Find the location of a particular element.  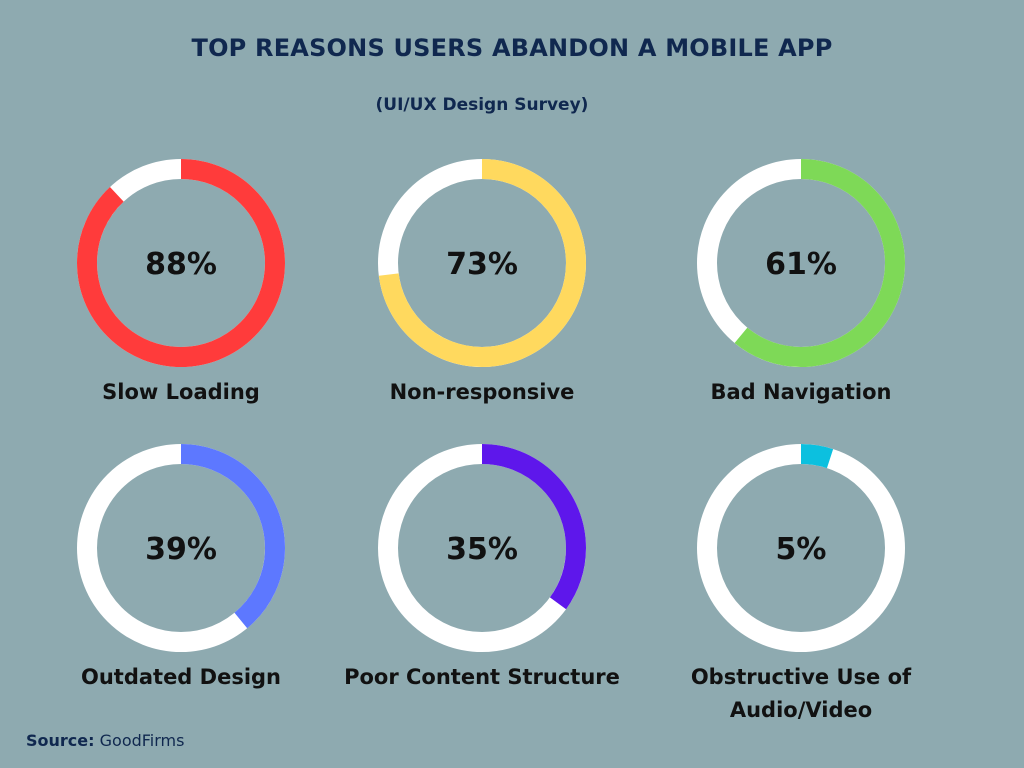

donut-label-slow-loading: Slow Loading is located at coordinates (181, 392).